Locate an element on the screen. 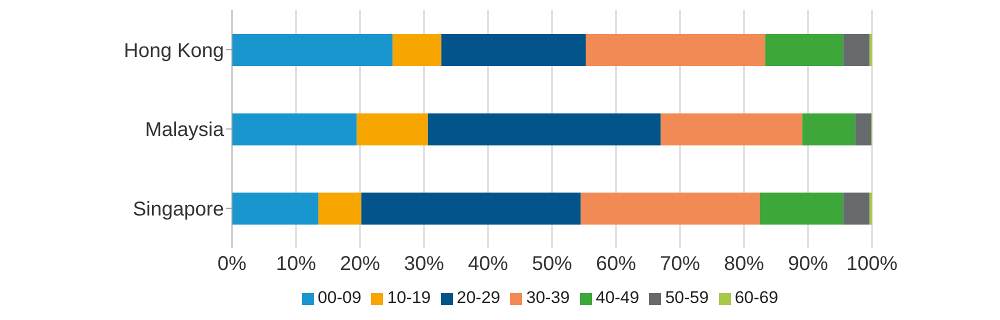 The width and height of the screenshot is (1000, 320). legend-label: 20-29 is located at coordinates (478, 297).